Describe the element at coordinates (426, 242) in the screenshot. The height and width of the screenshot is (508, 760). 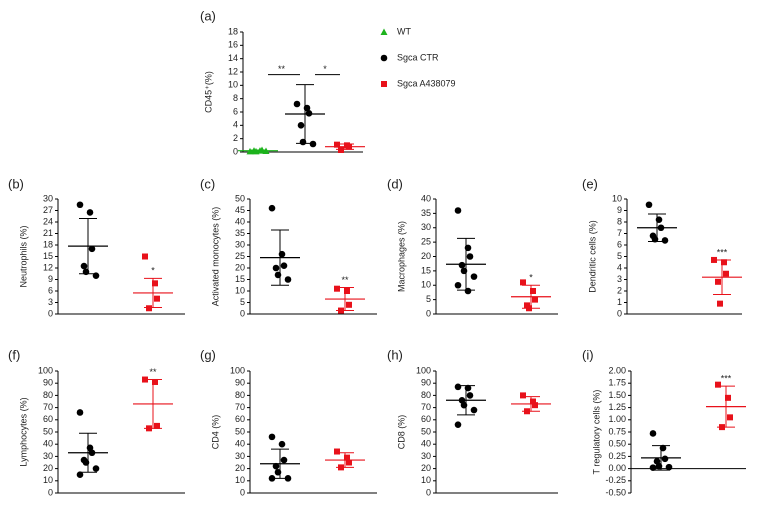
I see `y-tick-label: 25` at that location.